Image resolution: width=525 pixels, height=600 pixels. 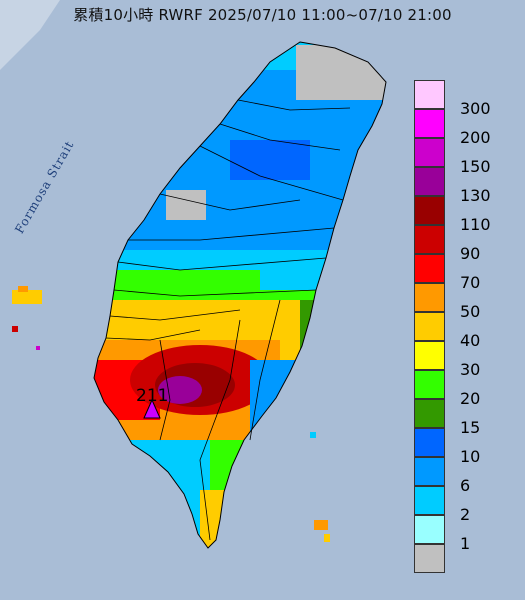 I want to click on legend-label: 2, so click(x=465, y=514).